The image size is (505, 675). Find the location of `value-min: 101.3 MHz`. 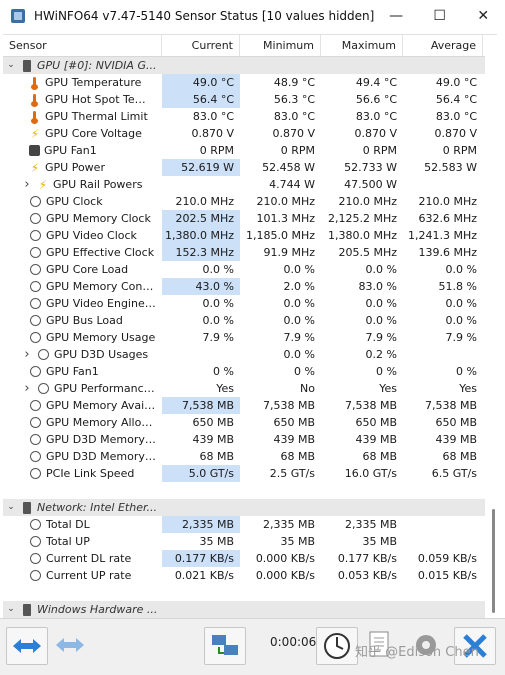

value-min: 101.3 MHz is located at coordinates (285, 218).